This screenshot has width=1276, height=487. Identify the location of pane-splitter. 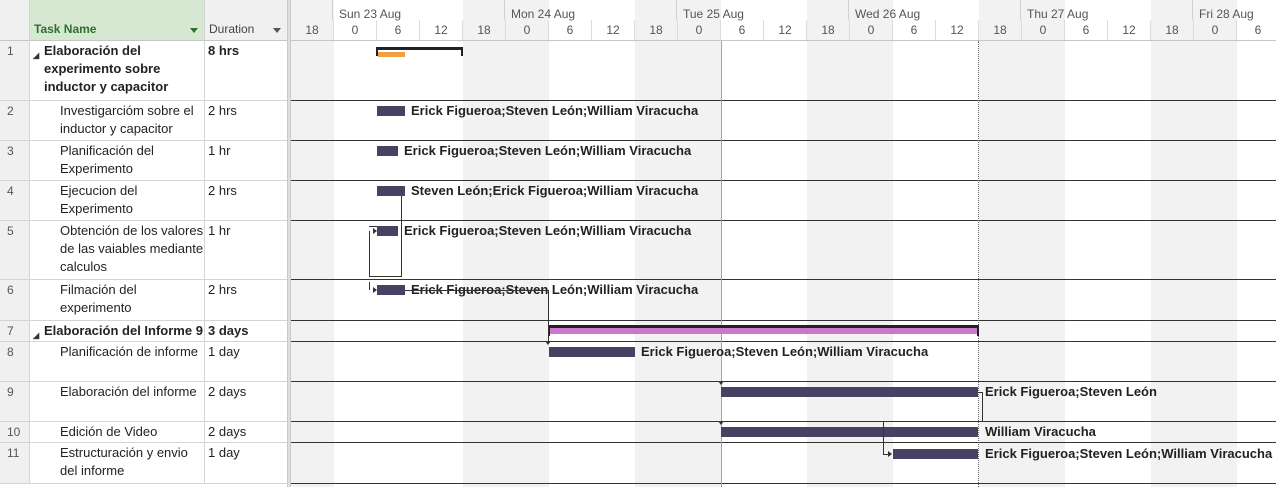
(289, 243).